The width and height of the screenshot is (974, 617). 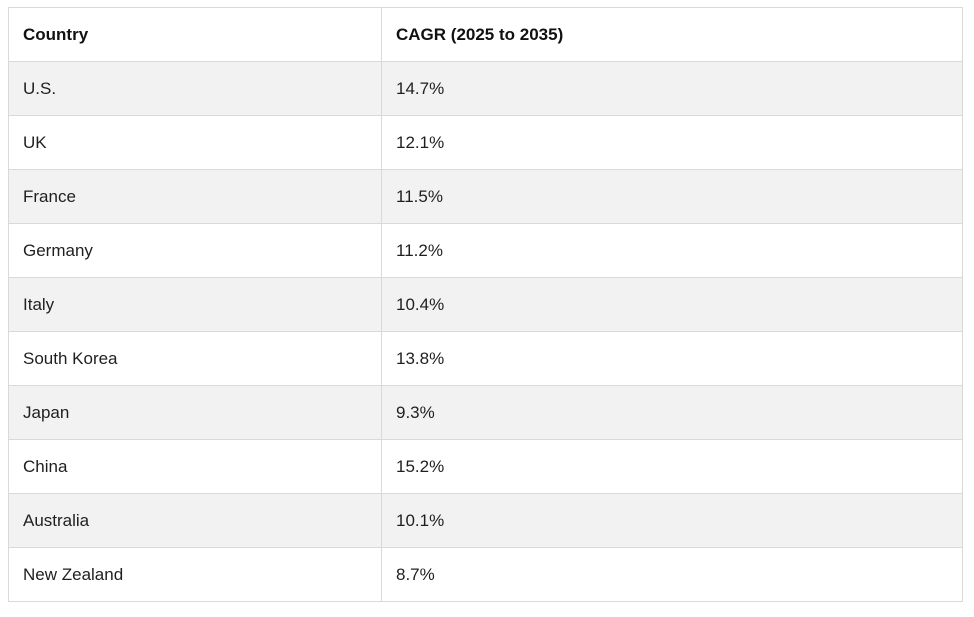 I want to click on cagr-cell: 13.8%, so click(x=672, y=358).